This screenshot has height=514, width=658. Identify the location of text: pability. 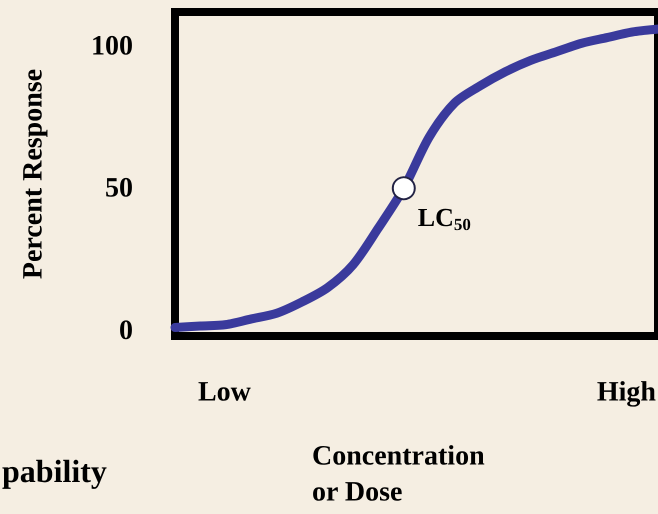
(54, 471).